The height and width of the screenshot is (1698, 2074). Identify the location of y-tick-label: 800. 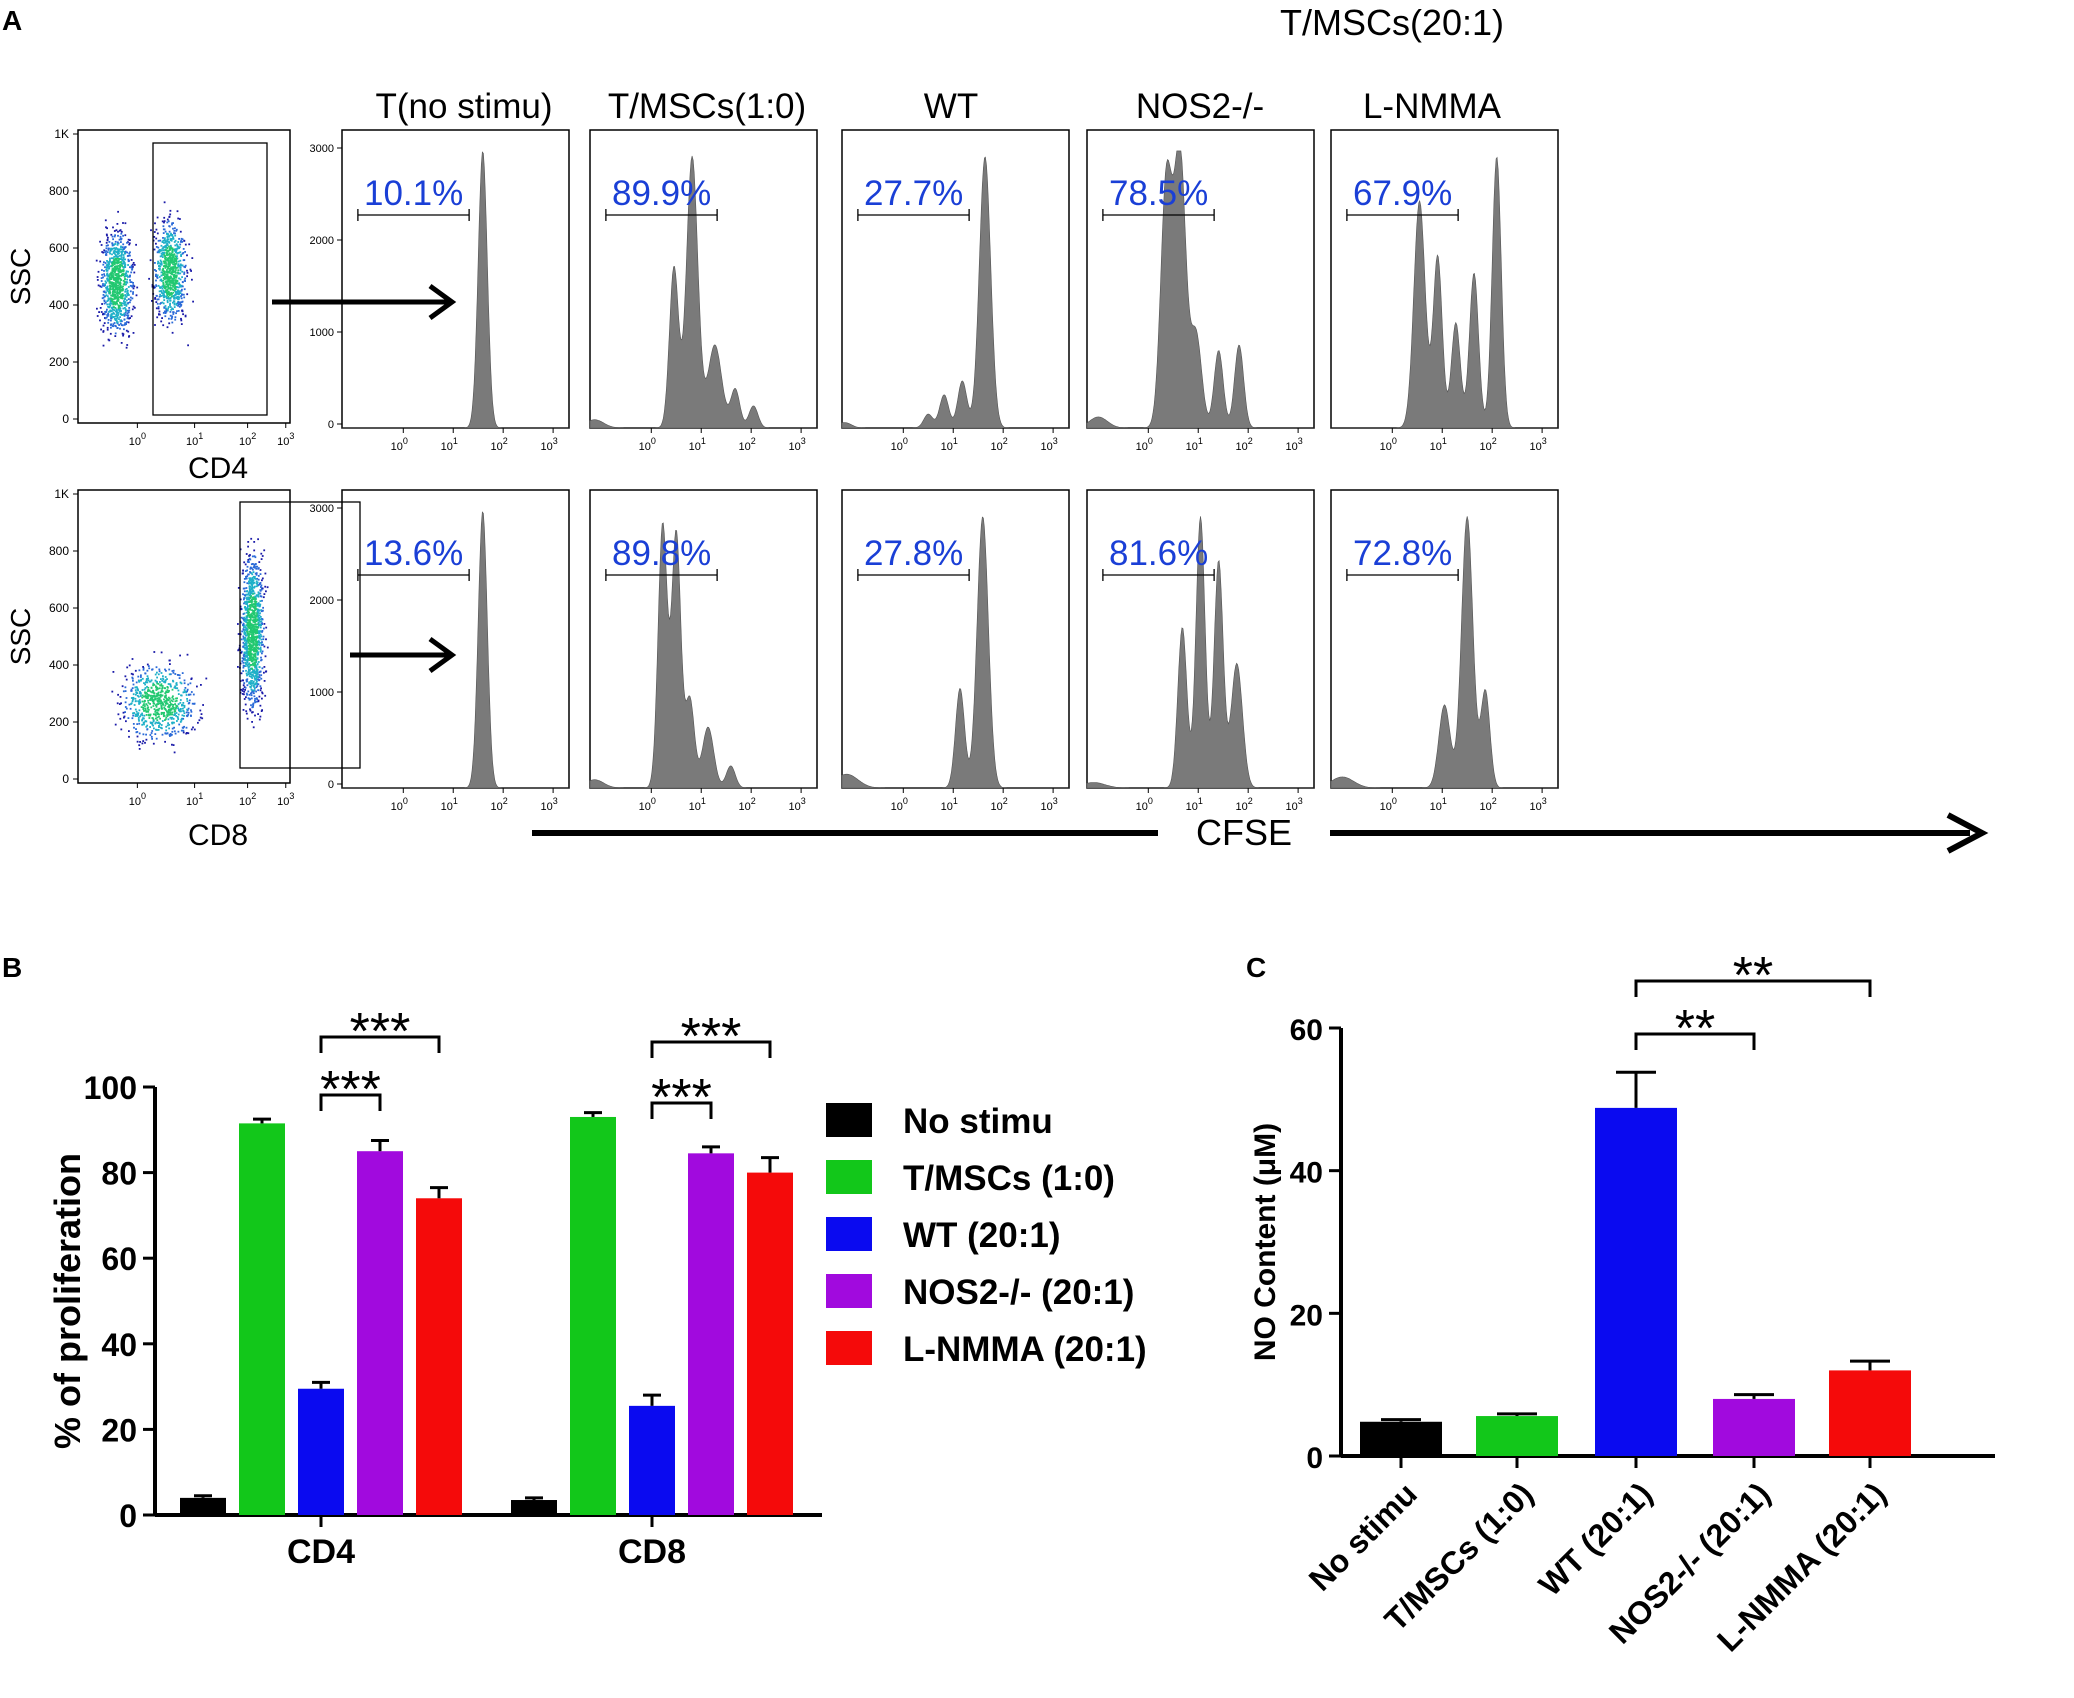
(59, 551).